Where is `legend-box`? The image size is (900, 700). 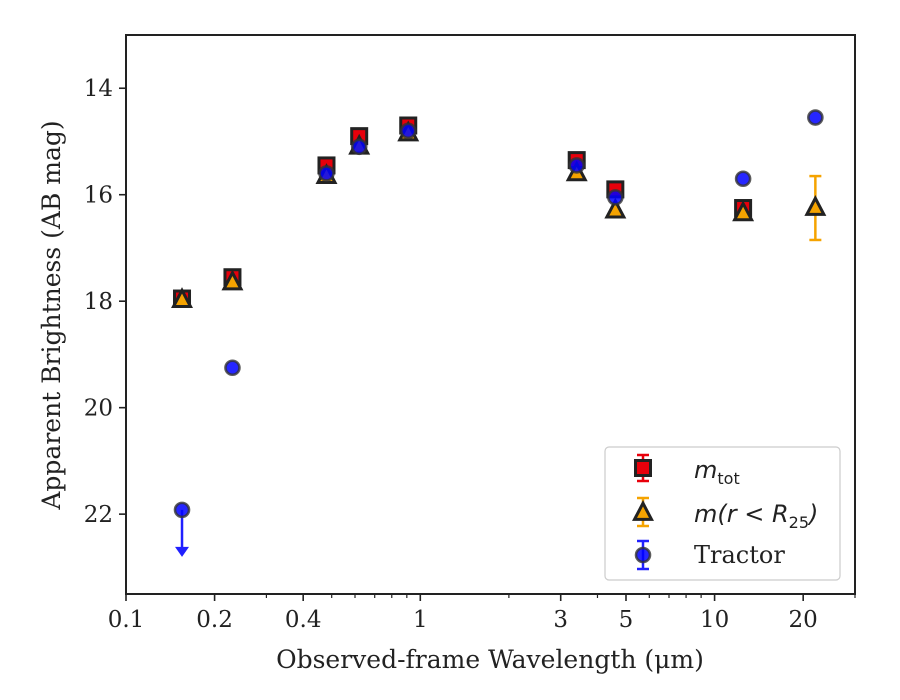
legend-box is located at coordinates (722, 513).